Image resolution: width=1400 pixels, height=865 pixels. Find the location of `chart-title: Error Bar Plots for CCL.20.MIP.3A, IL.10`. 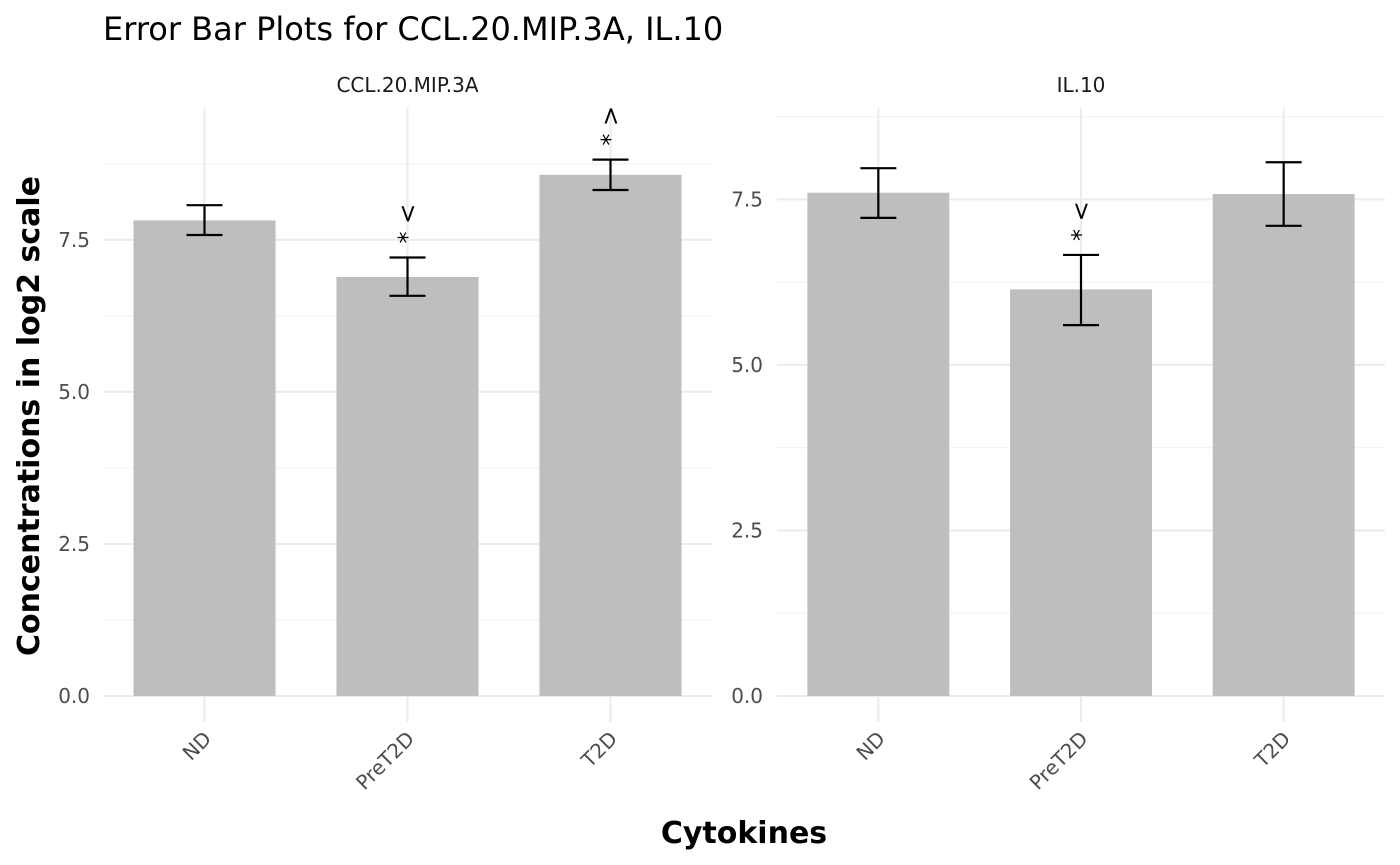

chart-title: Error Bar Plots for CCL.20.MIP.3A, IL.10 is located at coordinates (413, 29).